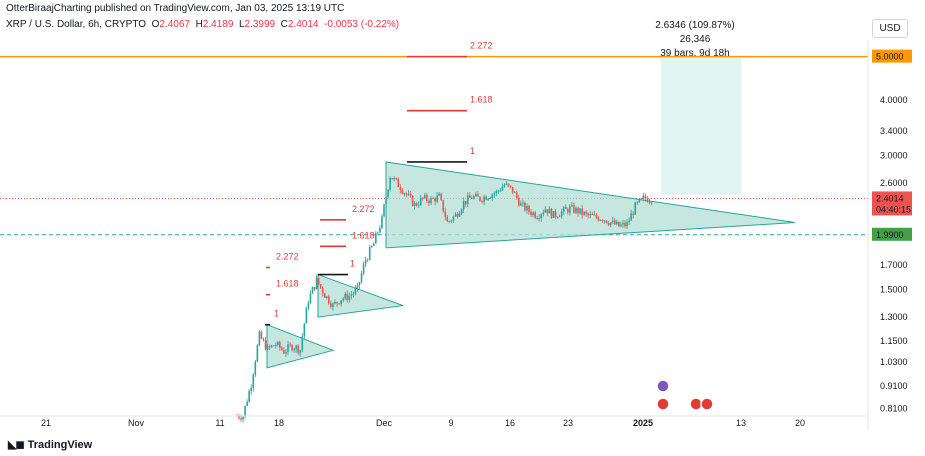 The image size is (925, 456). I want to click on y-axis-tick-label: 3.0000, so click(894, 155).